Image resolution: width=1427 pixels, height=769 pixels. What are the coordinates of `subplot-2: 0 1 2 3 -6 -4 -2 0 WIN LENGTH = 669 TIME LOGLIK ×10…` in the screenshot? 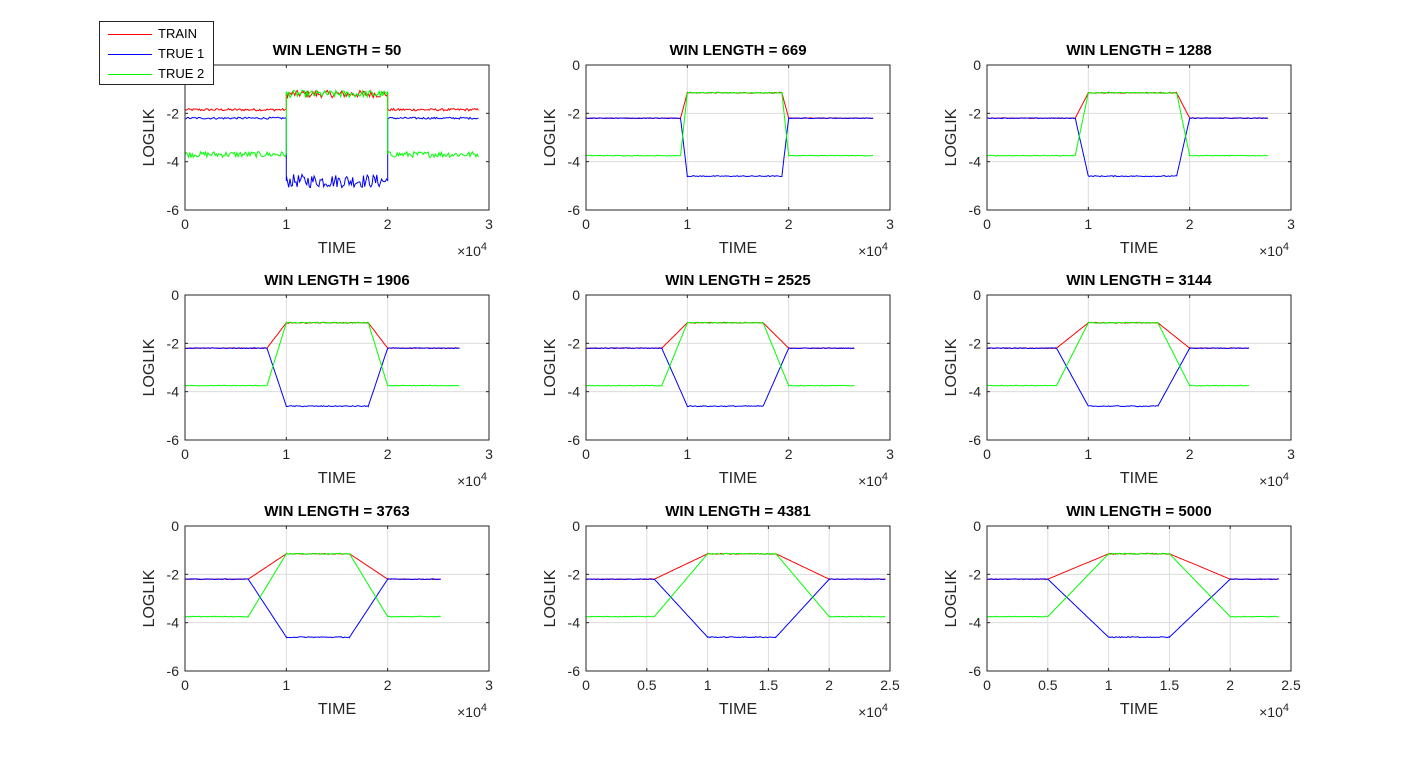 It's located at (718, 150).